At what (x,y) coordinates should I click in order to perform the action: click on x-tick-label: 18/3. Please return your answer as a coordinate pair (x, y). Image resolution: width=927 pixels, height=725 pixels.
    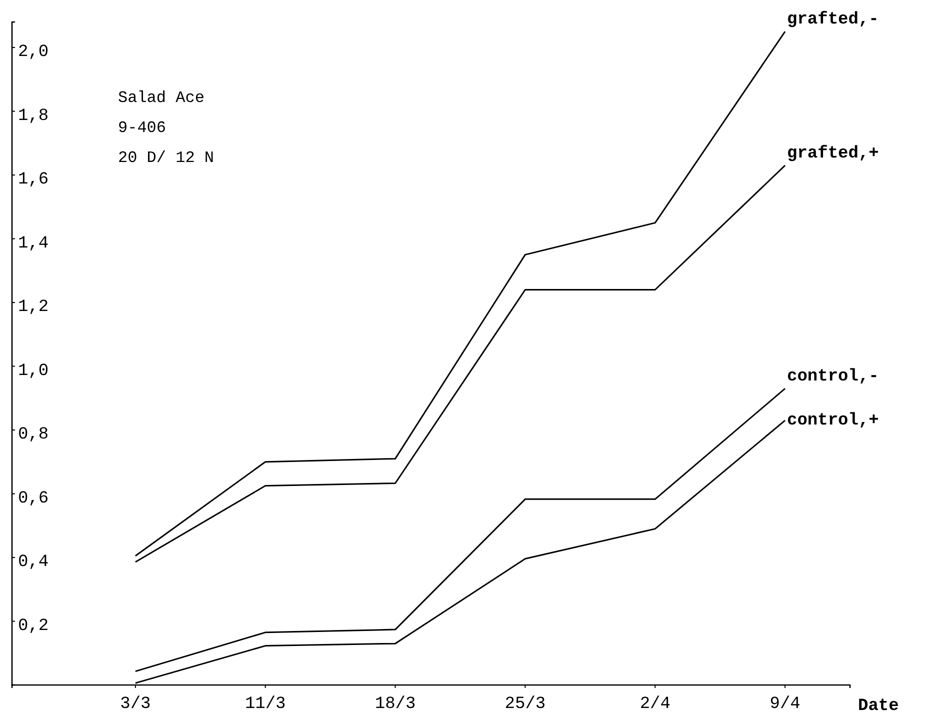
    Looking at the image, I should click on (395, 704).